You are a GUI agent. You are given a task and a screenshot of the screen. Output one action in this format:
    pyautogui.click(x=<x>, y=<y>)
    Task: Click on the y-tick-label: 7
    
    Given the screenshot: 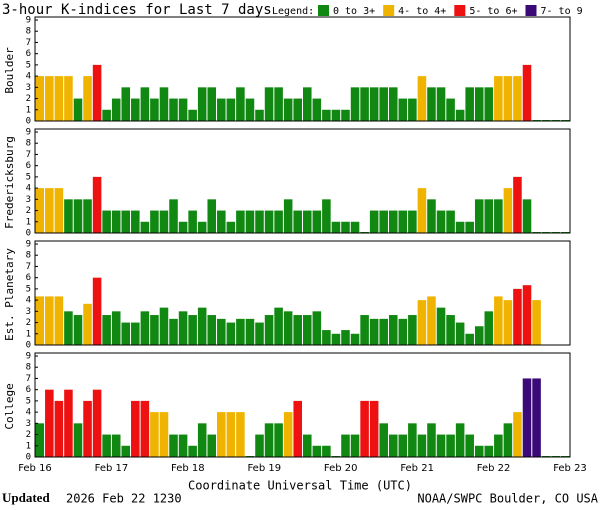 What is the action you would take?
    pyautogui.click(x=28, y=43)
    